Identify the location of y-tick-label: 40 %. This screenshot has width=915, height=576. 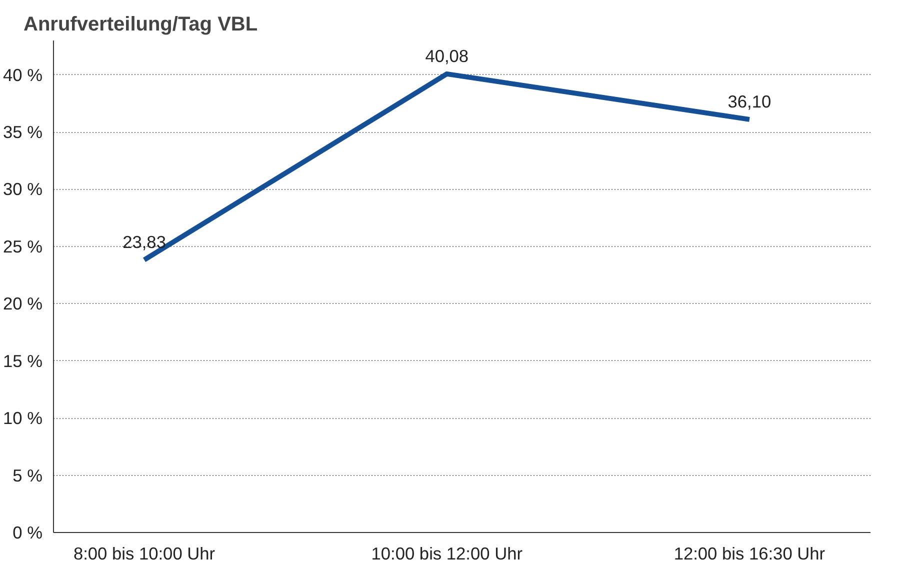
(23, 74).